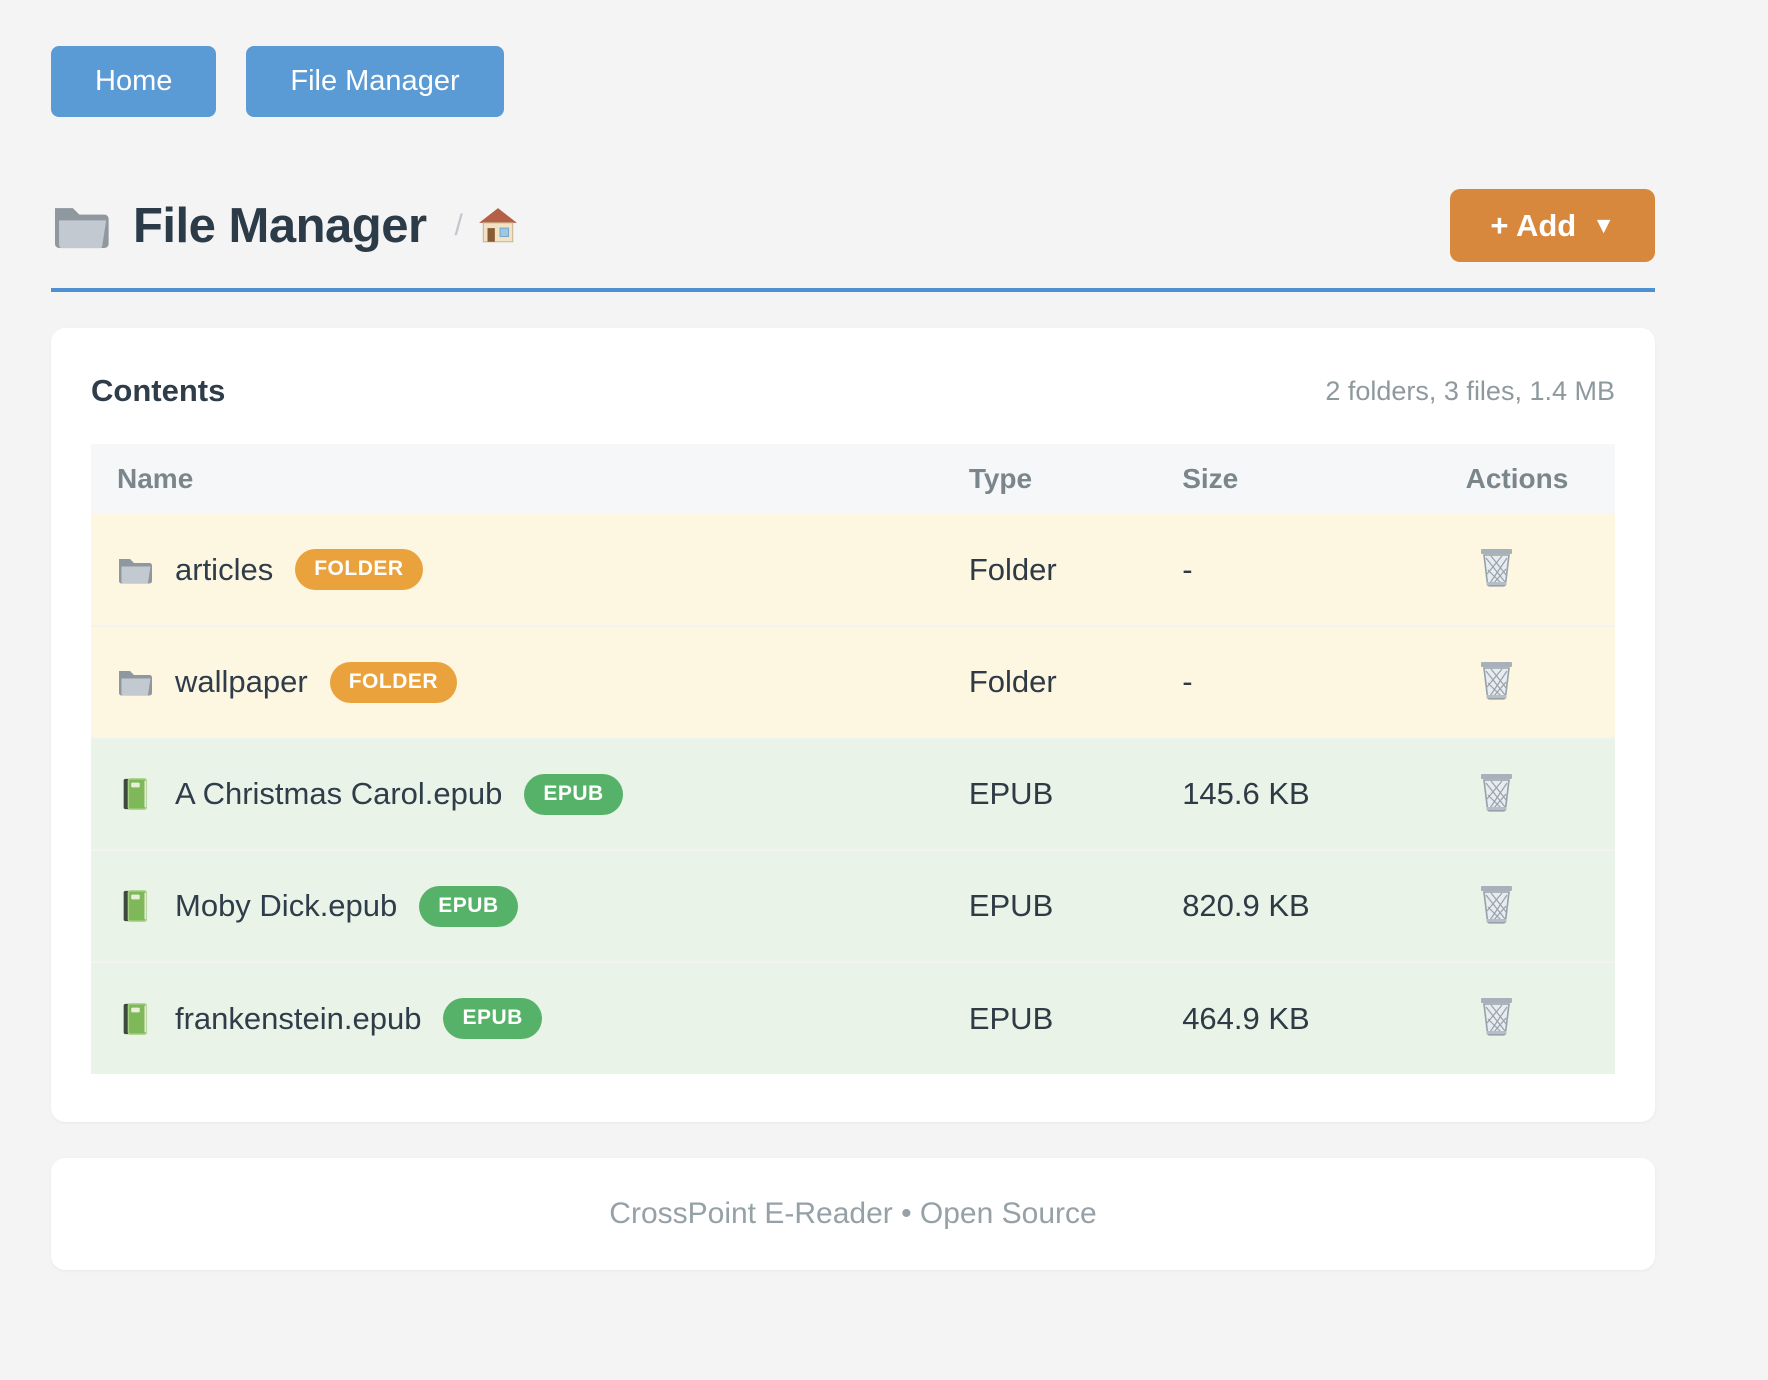  I want to click on contents-heading: Contents, so click(158, 390).